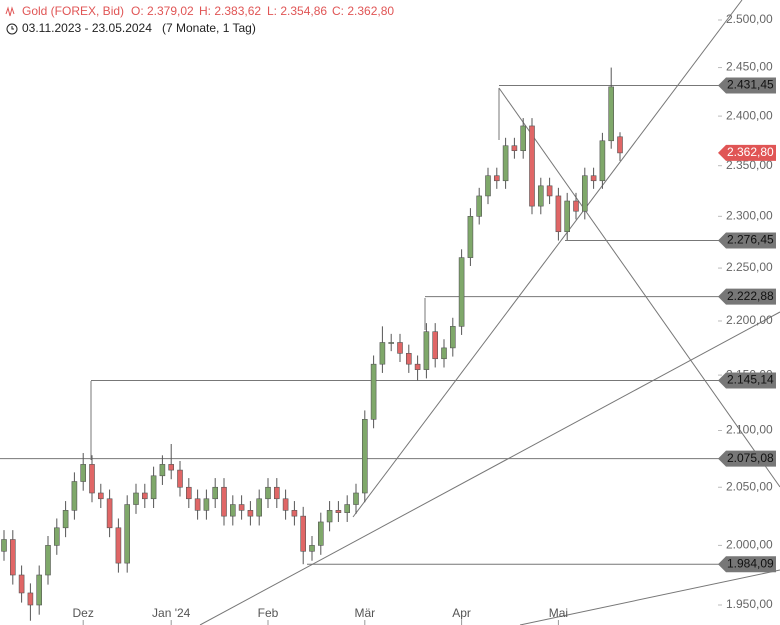  What do you see at coordinates (750, 152) in the screenshot?
I see `last-price-tag-label: 2.362,80` at bounding box center [750, 152].